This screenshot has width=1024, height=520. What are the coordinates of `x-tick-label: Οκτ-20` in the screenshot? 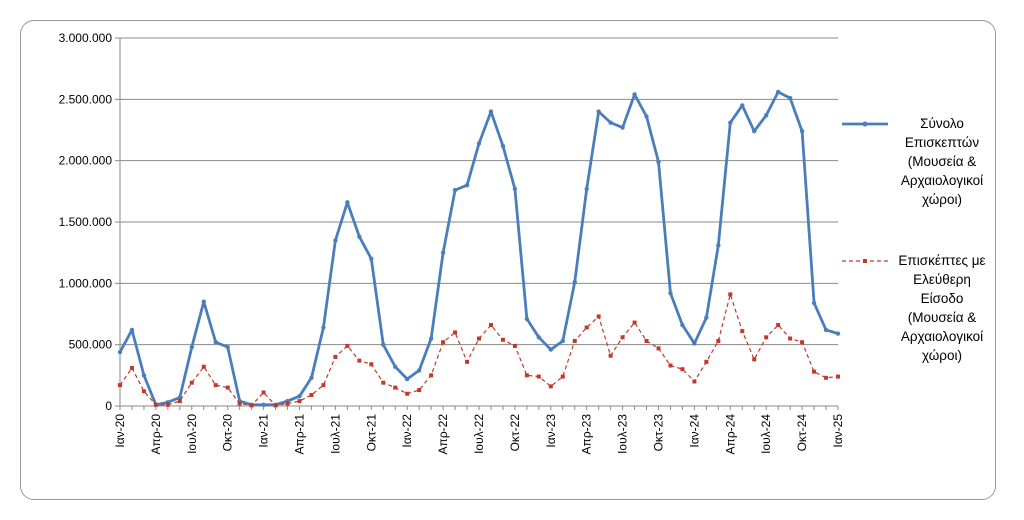 It's located at (228, 433).